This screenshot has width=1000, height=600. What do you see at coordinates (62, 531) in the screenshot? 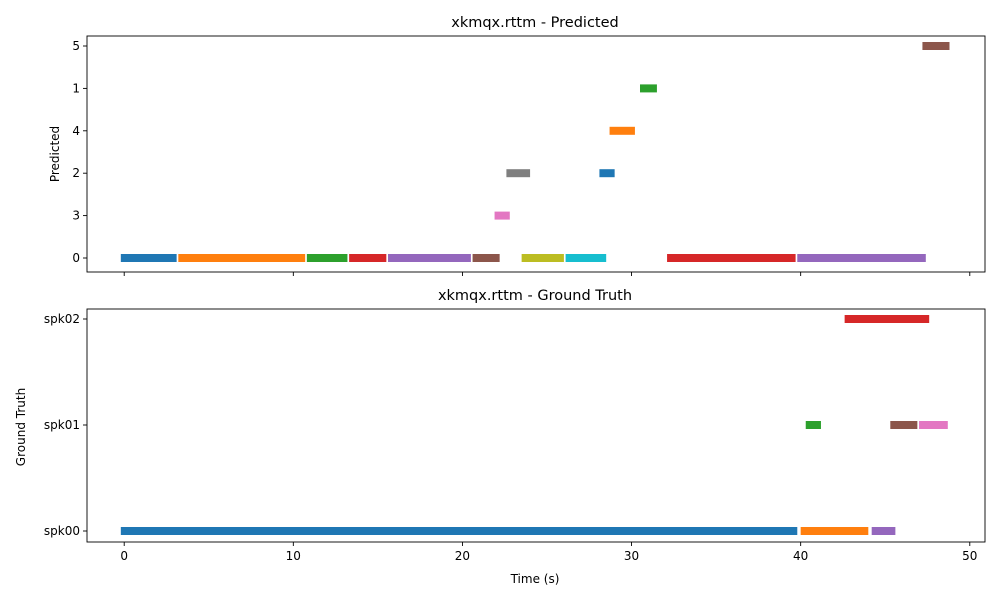
I see `y-tick-label: spk00` at bounding box center [62, 531].